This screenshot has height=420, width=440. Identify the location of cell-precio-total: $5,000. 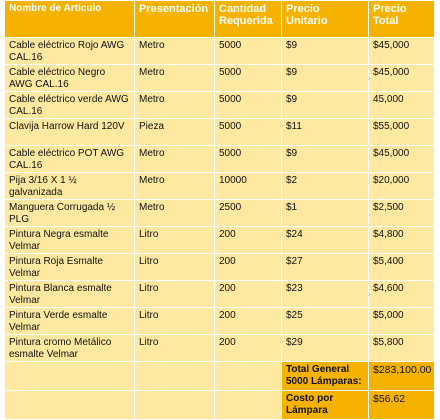
(401, 321).